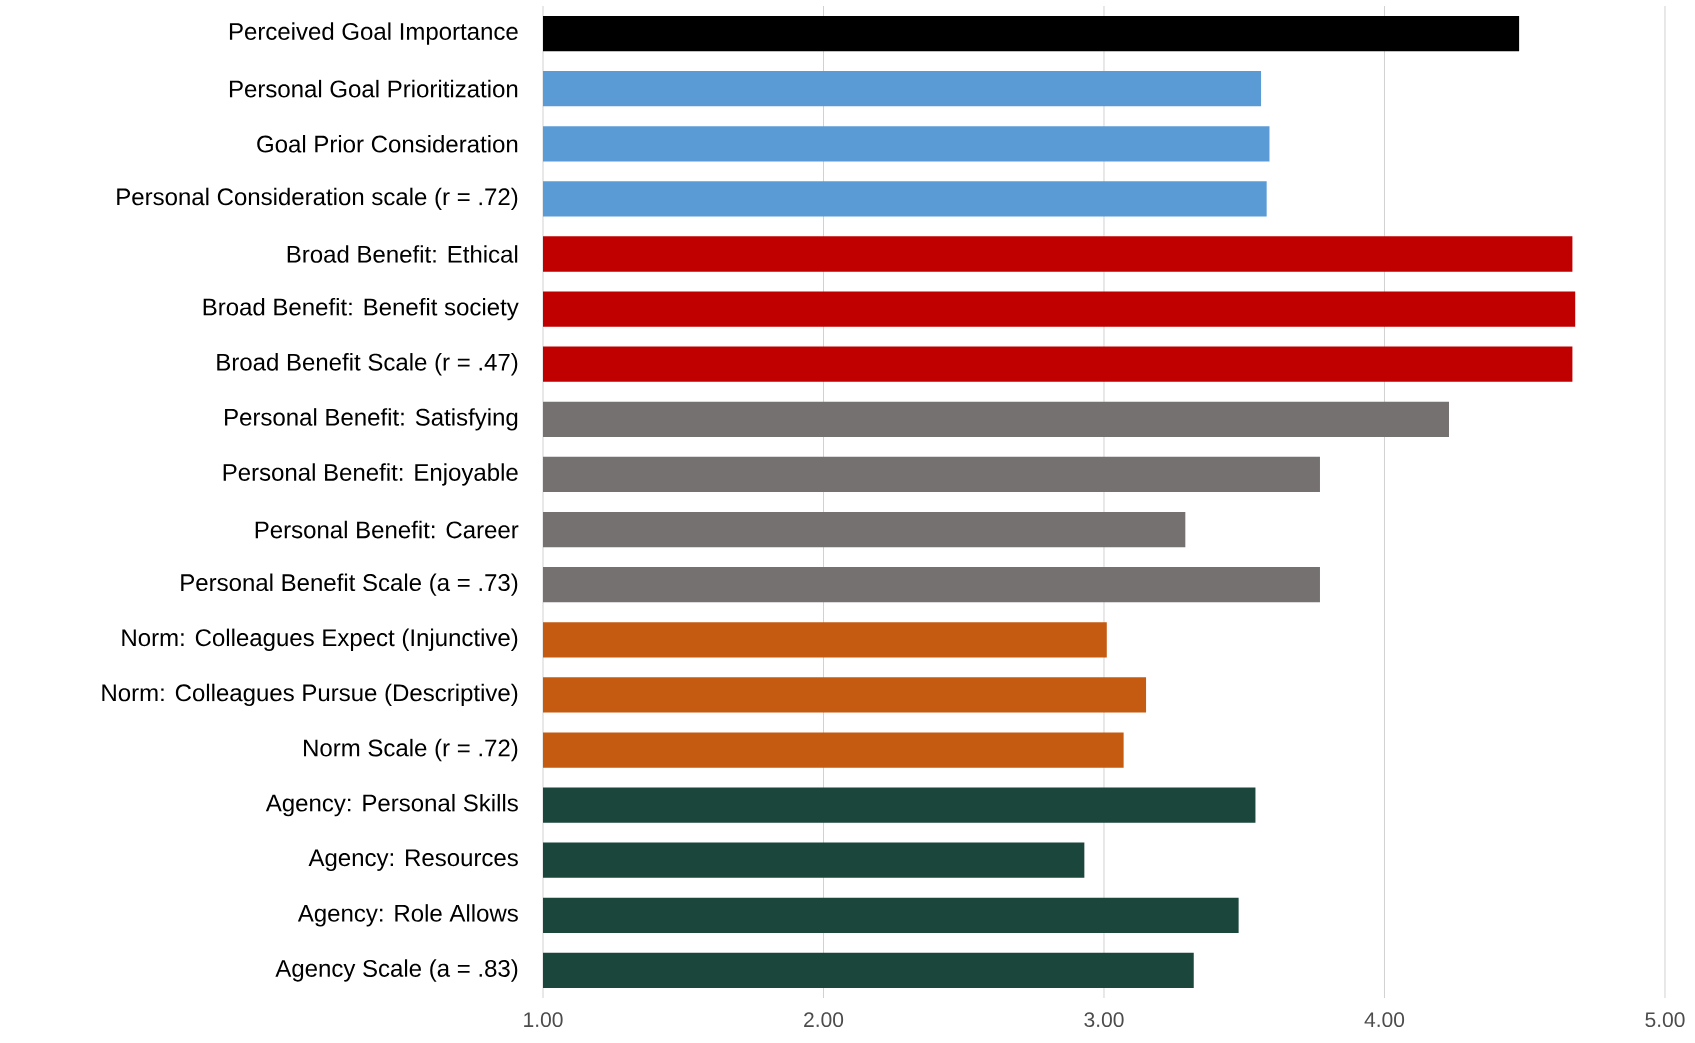 This screenshot has width=1695, height=1043. What do you see at coordinates (407, 915) in the screenshot?
I see `y-tick-label: Agency: Role Allows` at bounding box center [407, 915].